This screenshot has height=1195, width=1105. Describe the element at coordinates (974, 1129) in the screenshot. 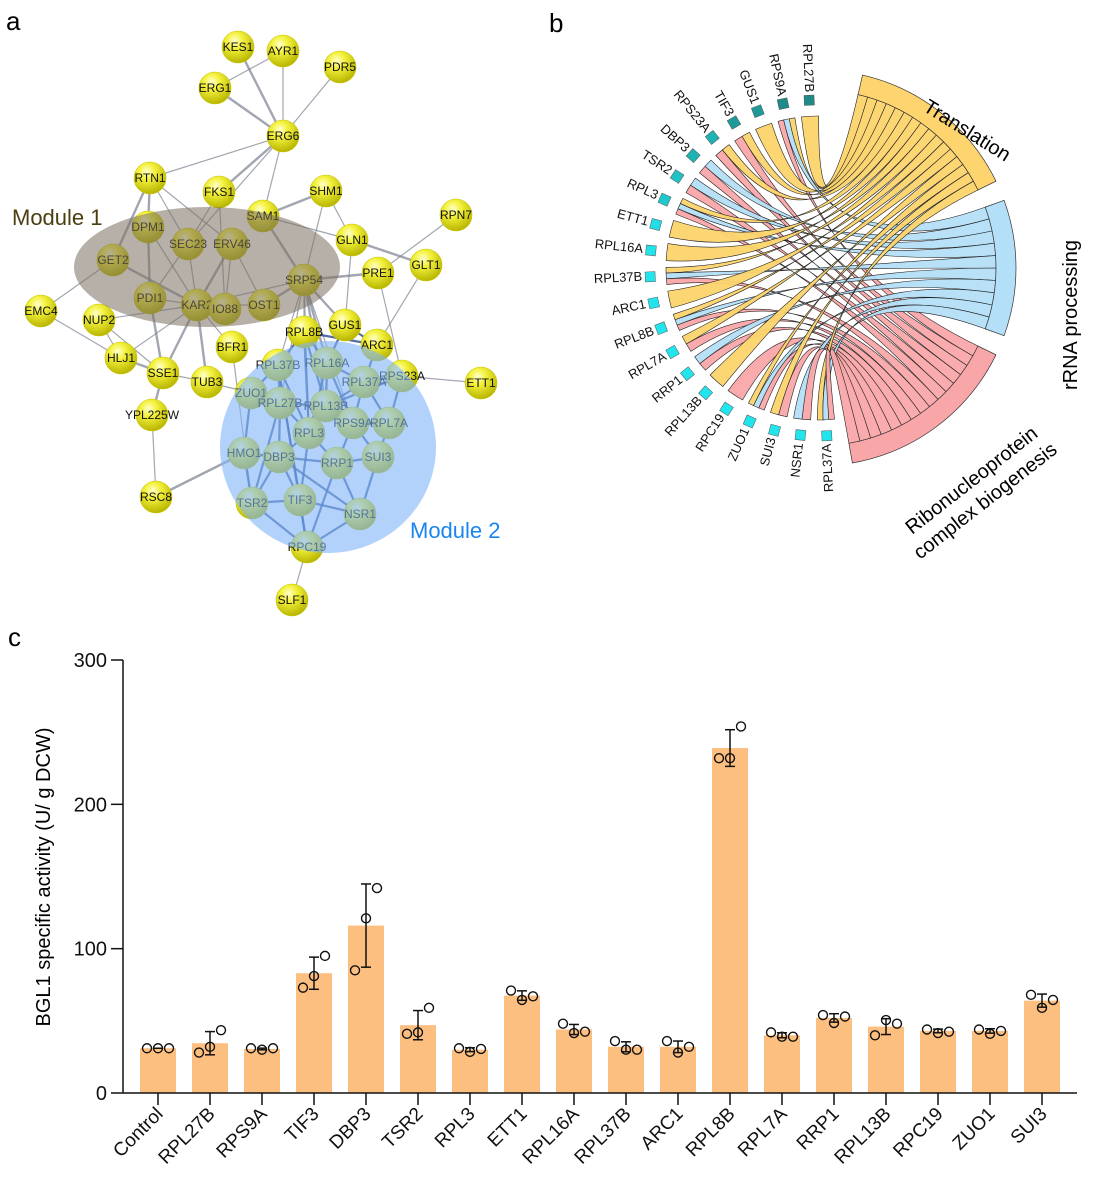

I see `x-tick-label: ZUO1` at that location.